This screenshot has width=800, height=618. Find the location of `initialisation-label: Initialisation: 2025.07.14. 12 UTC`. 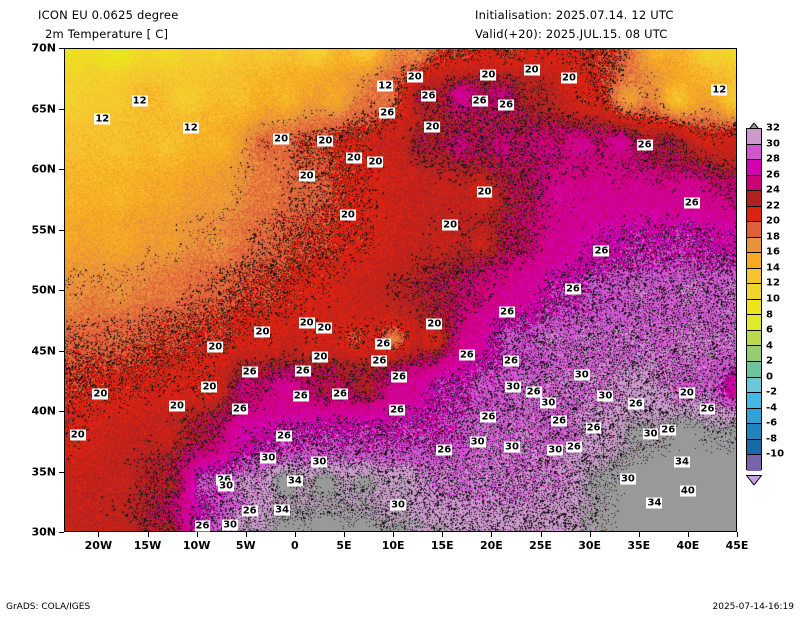

initialisation-label: Initialisation: 2025.07.14. 12 UTC is located at coordinates (574, 15).